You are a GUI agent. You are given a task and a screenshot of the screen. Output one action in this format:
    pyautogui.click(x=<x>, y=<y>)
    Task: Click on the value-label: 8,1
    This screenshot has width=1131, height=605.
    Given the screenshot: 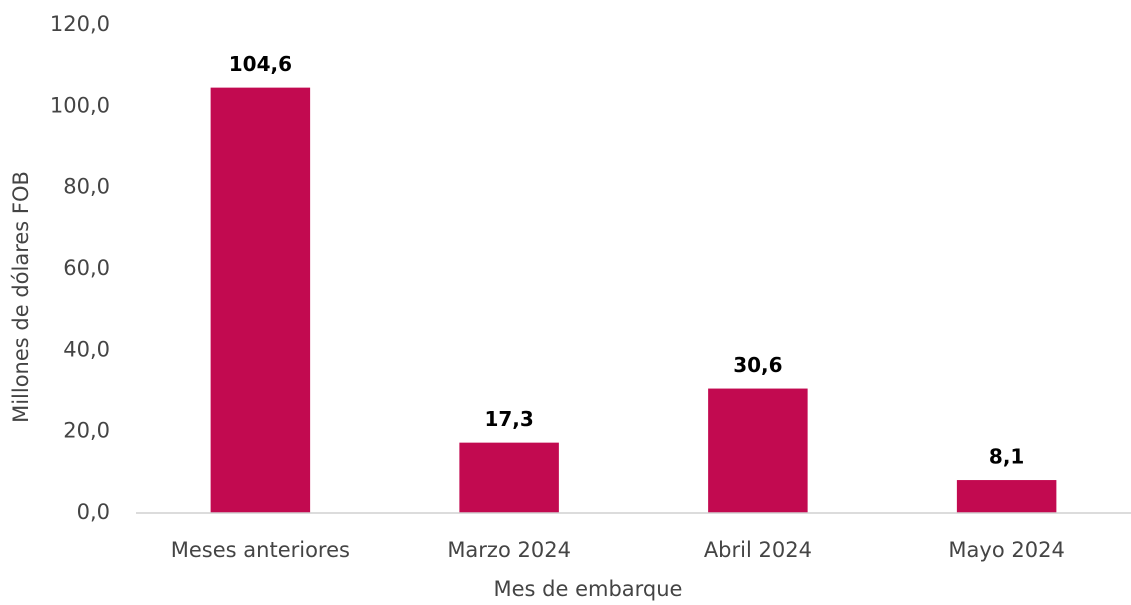 What is the action you would take?
    pyautogui.click(x=1006, y=457)
    